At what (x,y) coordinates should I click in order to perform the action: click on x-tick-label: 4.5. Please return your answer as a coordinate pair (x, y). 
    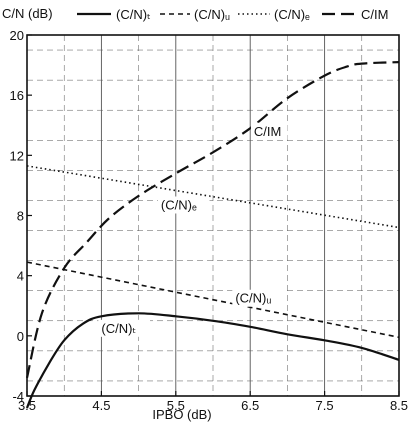
    Looking at the image, I should click on (101, 405).